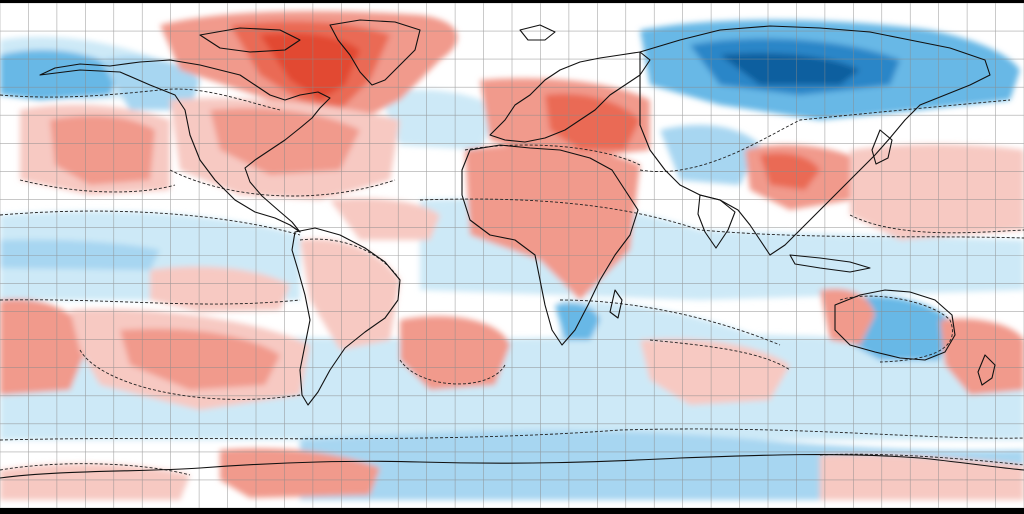 Image resolution: width=1024 pixels, height=514 pixels. Describe the element at coordinates (512, 466) in the screenshot. I see `coast-antarctica` at that location.